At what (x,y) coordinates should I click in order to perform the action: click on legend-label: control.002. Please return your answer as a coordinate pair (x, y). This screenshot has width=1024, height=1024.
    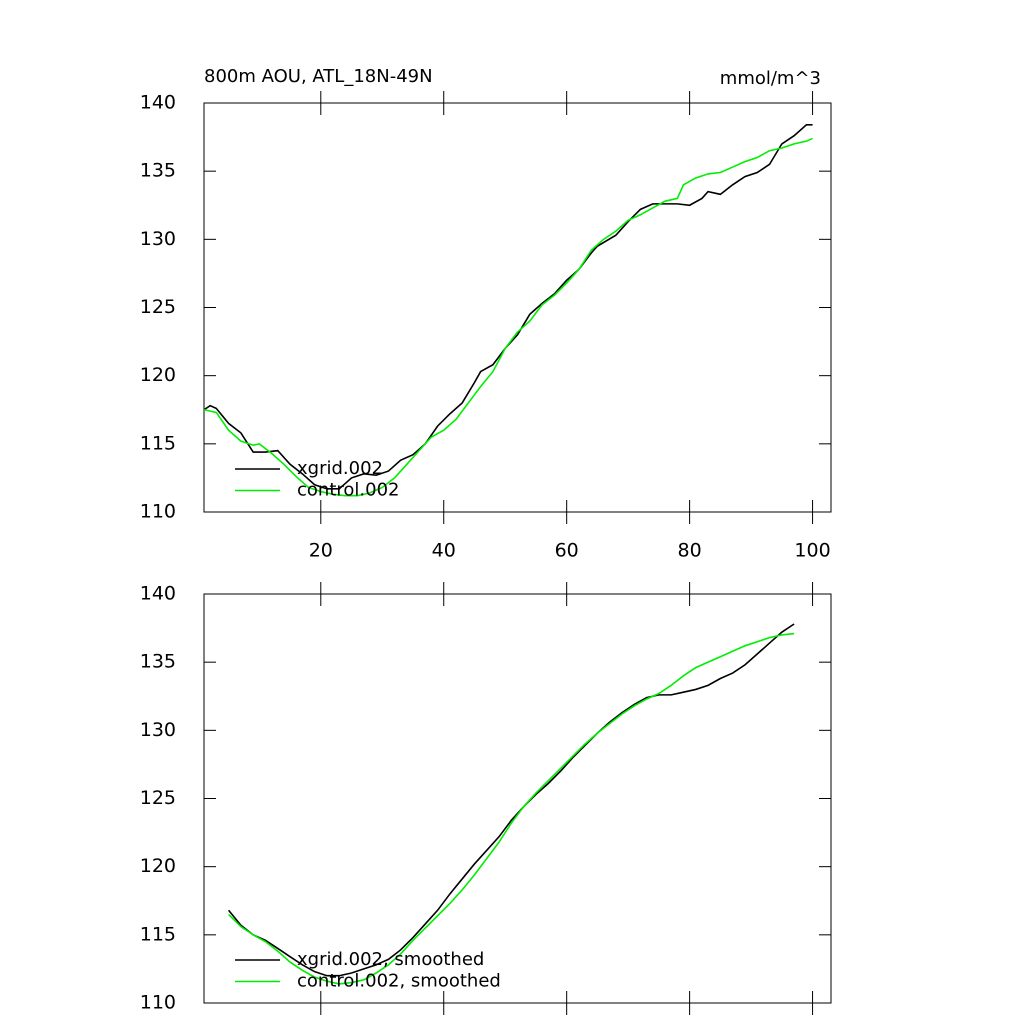
    Looking at the image, I should click on (348, 490).